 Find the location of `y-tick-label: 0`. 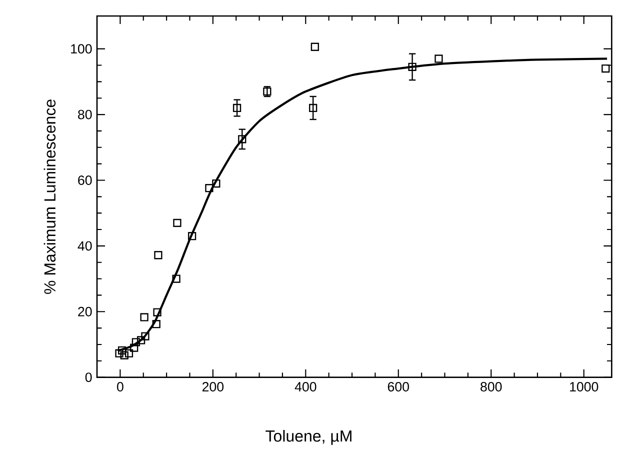

y-tick-label: 0 is located at coordinates (88, 377).